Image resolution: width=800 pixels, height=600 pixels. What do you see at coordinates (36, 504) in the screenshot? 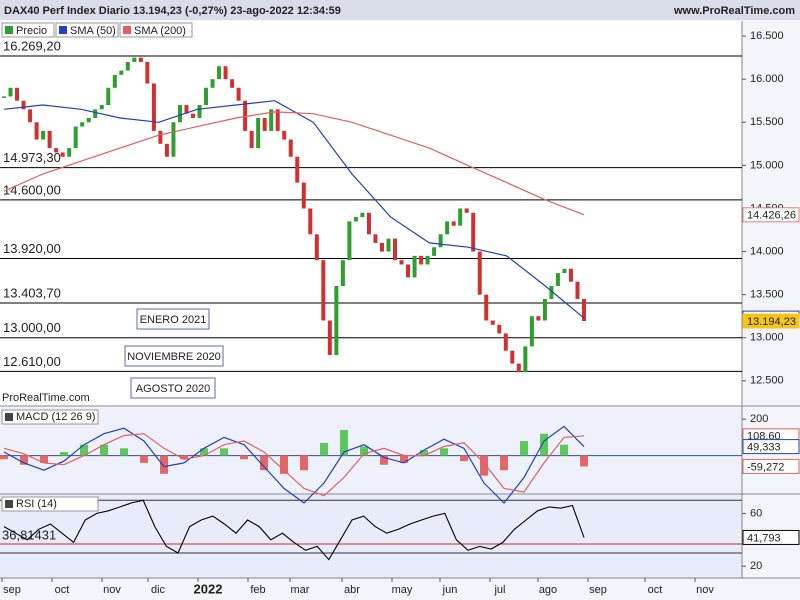
I see `panel-title: RSI (14)` at bounding box center [36, 504].